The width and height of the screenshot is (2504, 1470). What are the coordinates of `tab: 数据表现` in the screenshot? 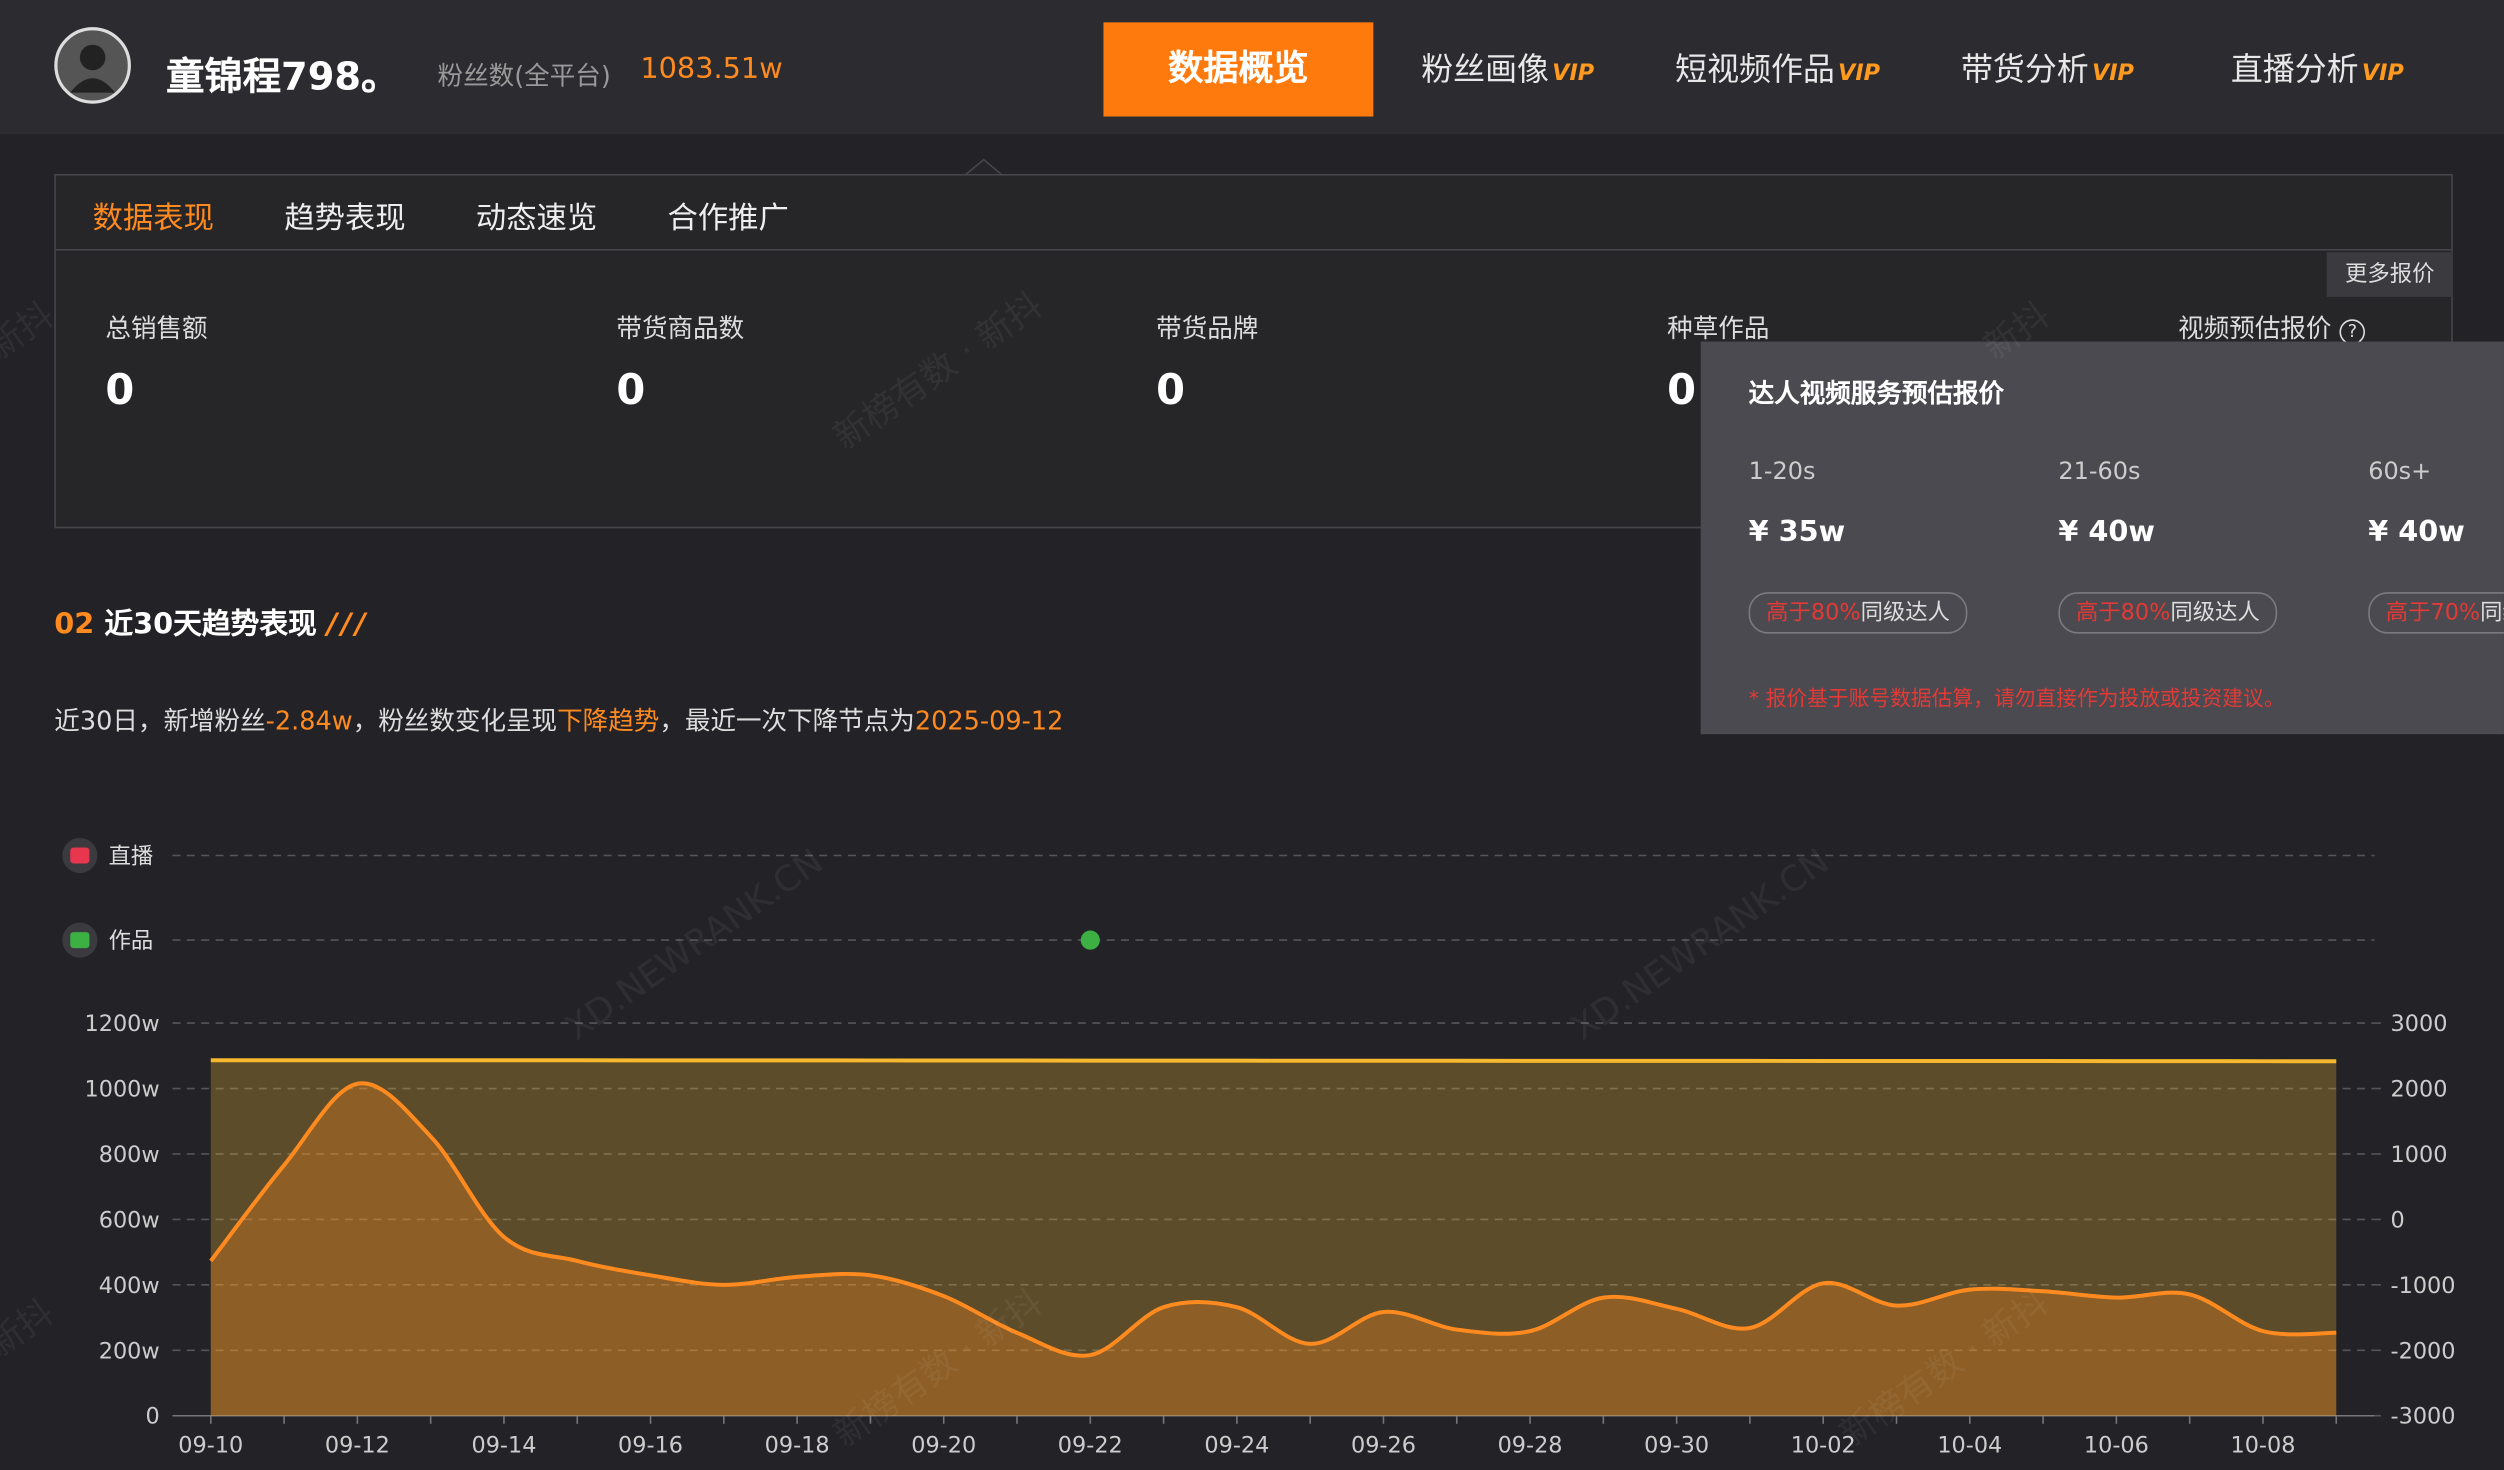 It's located at (153, 219).